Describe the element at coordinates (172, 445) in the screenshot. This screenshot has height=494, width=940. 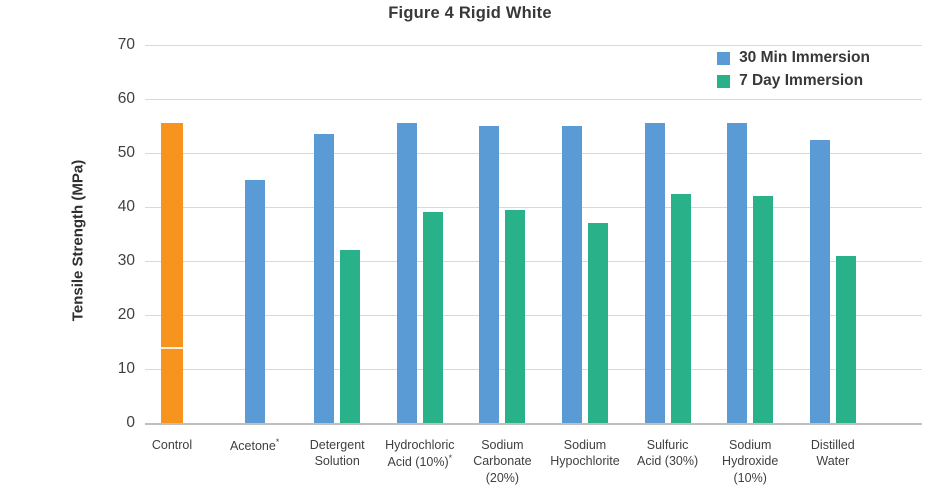
I see `category-label: Control` at that location.